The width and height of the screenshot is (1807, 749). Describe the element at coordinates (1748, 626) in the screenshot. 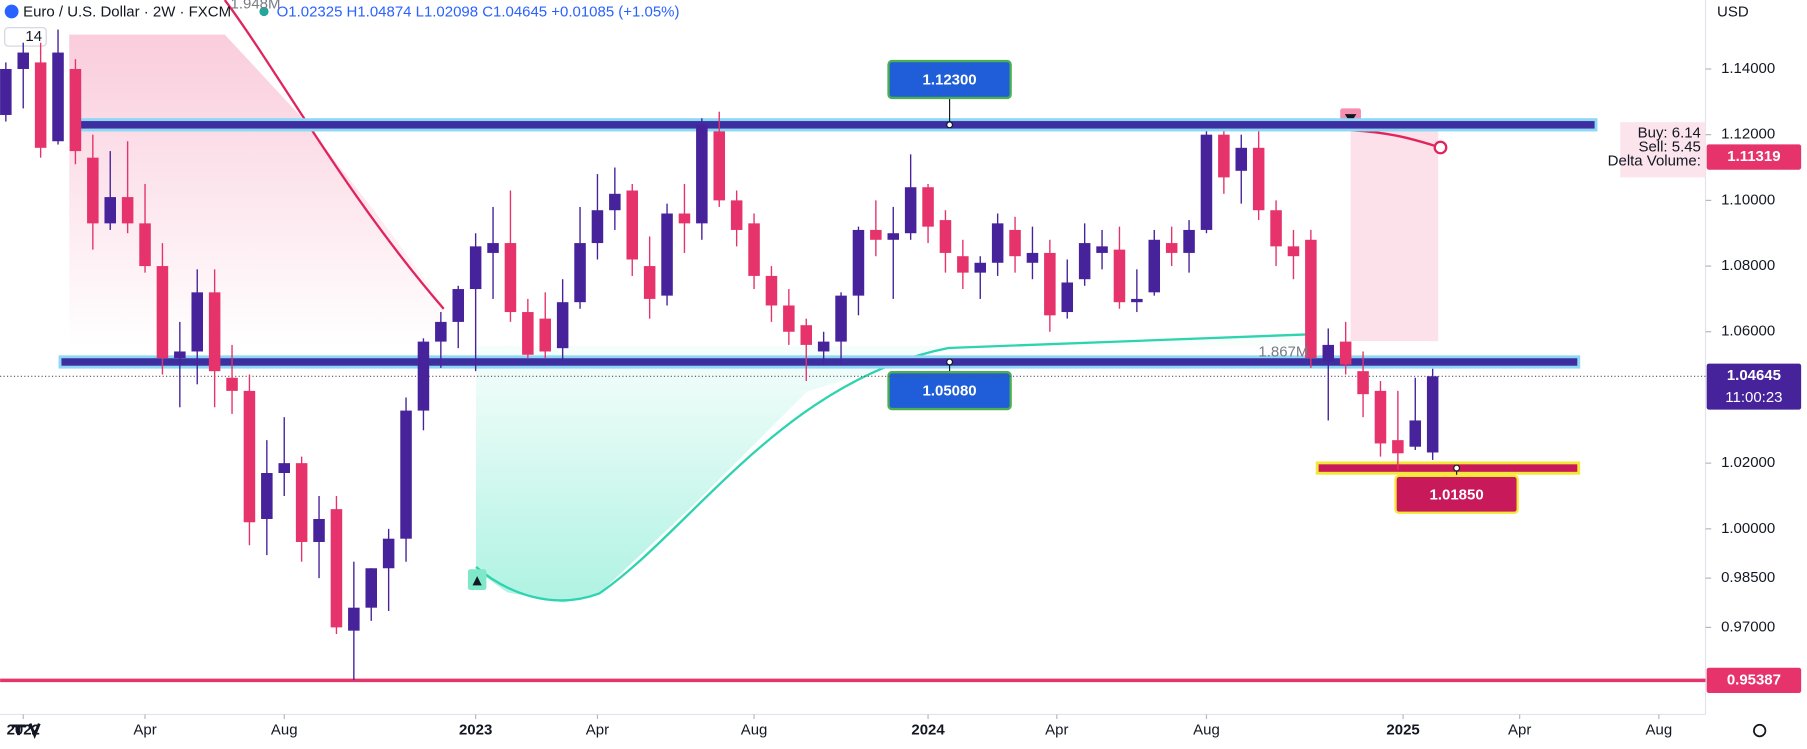

I see `y-tick-label: 0.97000` at that location.